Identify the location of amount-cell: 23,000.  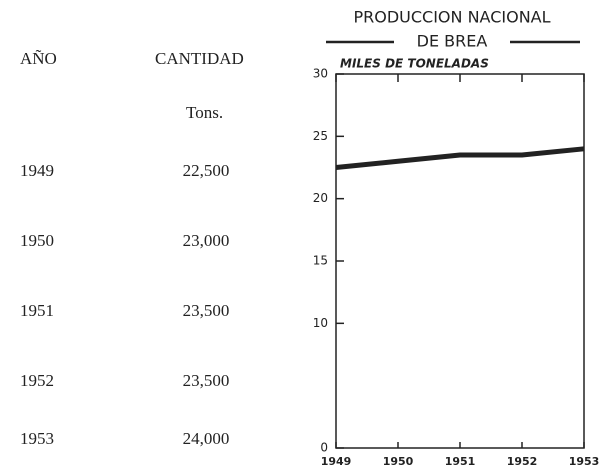
(206, 240).